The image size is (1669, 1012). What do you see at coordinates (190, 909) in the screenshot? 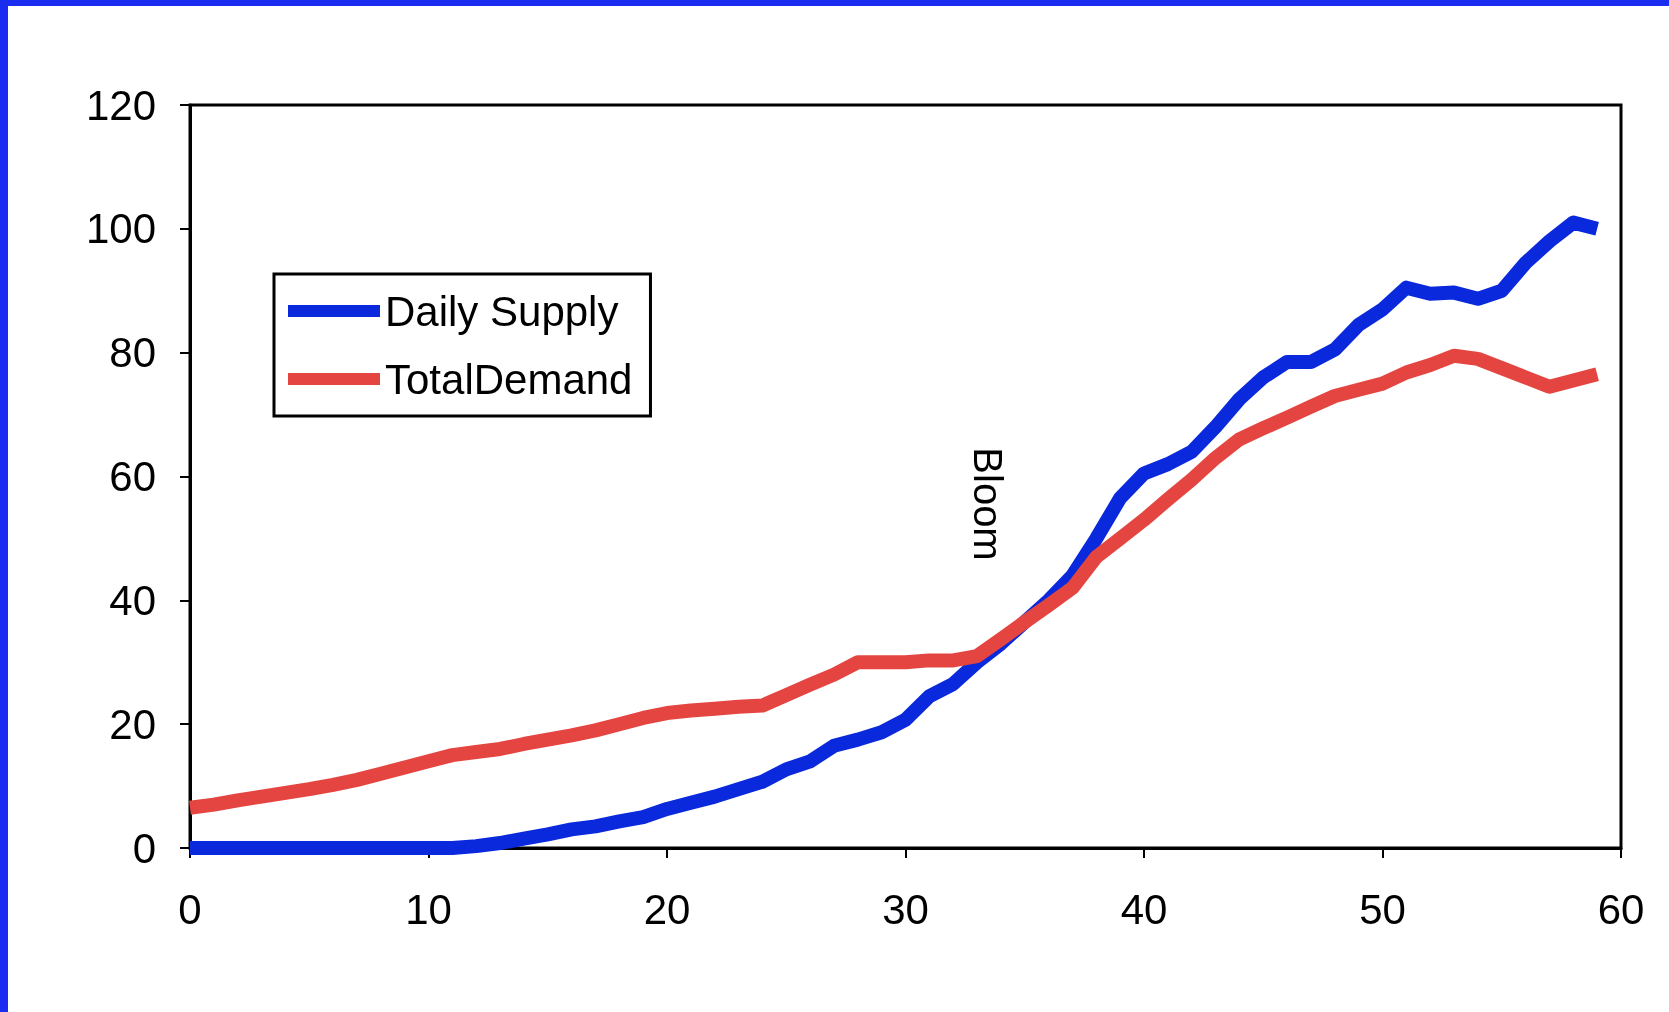
I see `x-tick-label: 0` at bounding box center [190, 909].